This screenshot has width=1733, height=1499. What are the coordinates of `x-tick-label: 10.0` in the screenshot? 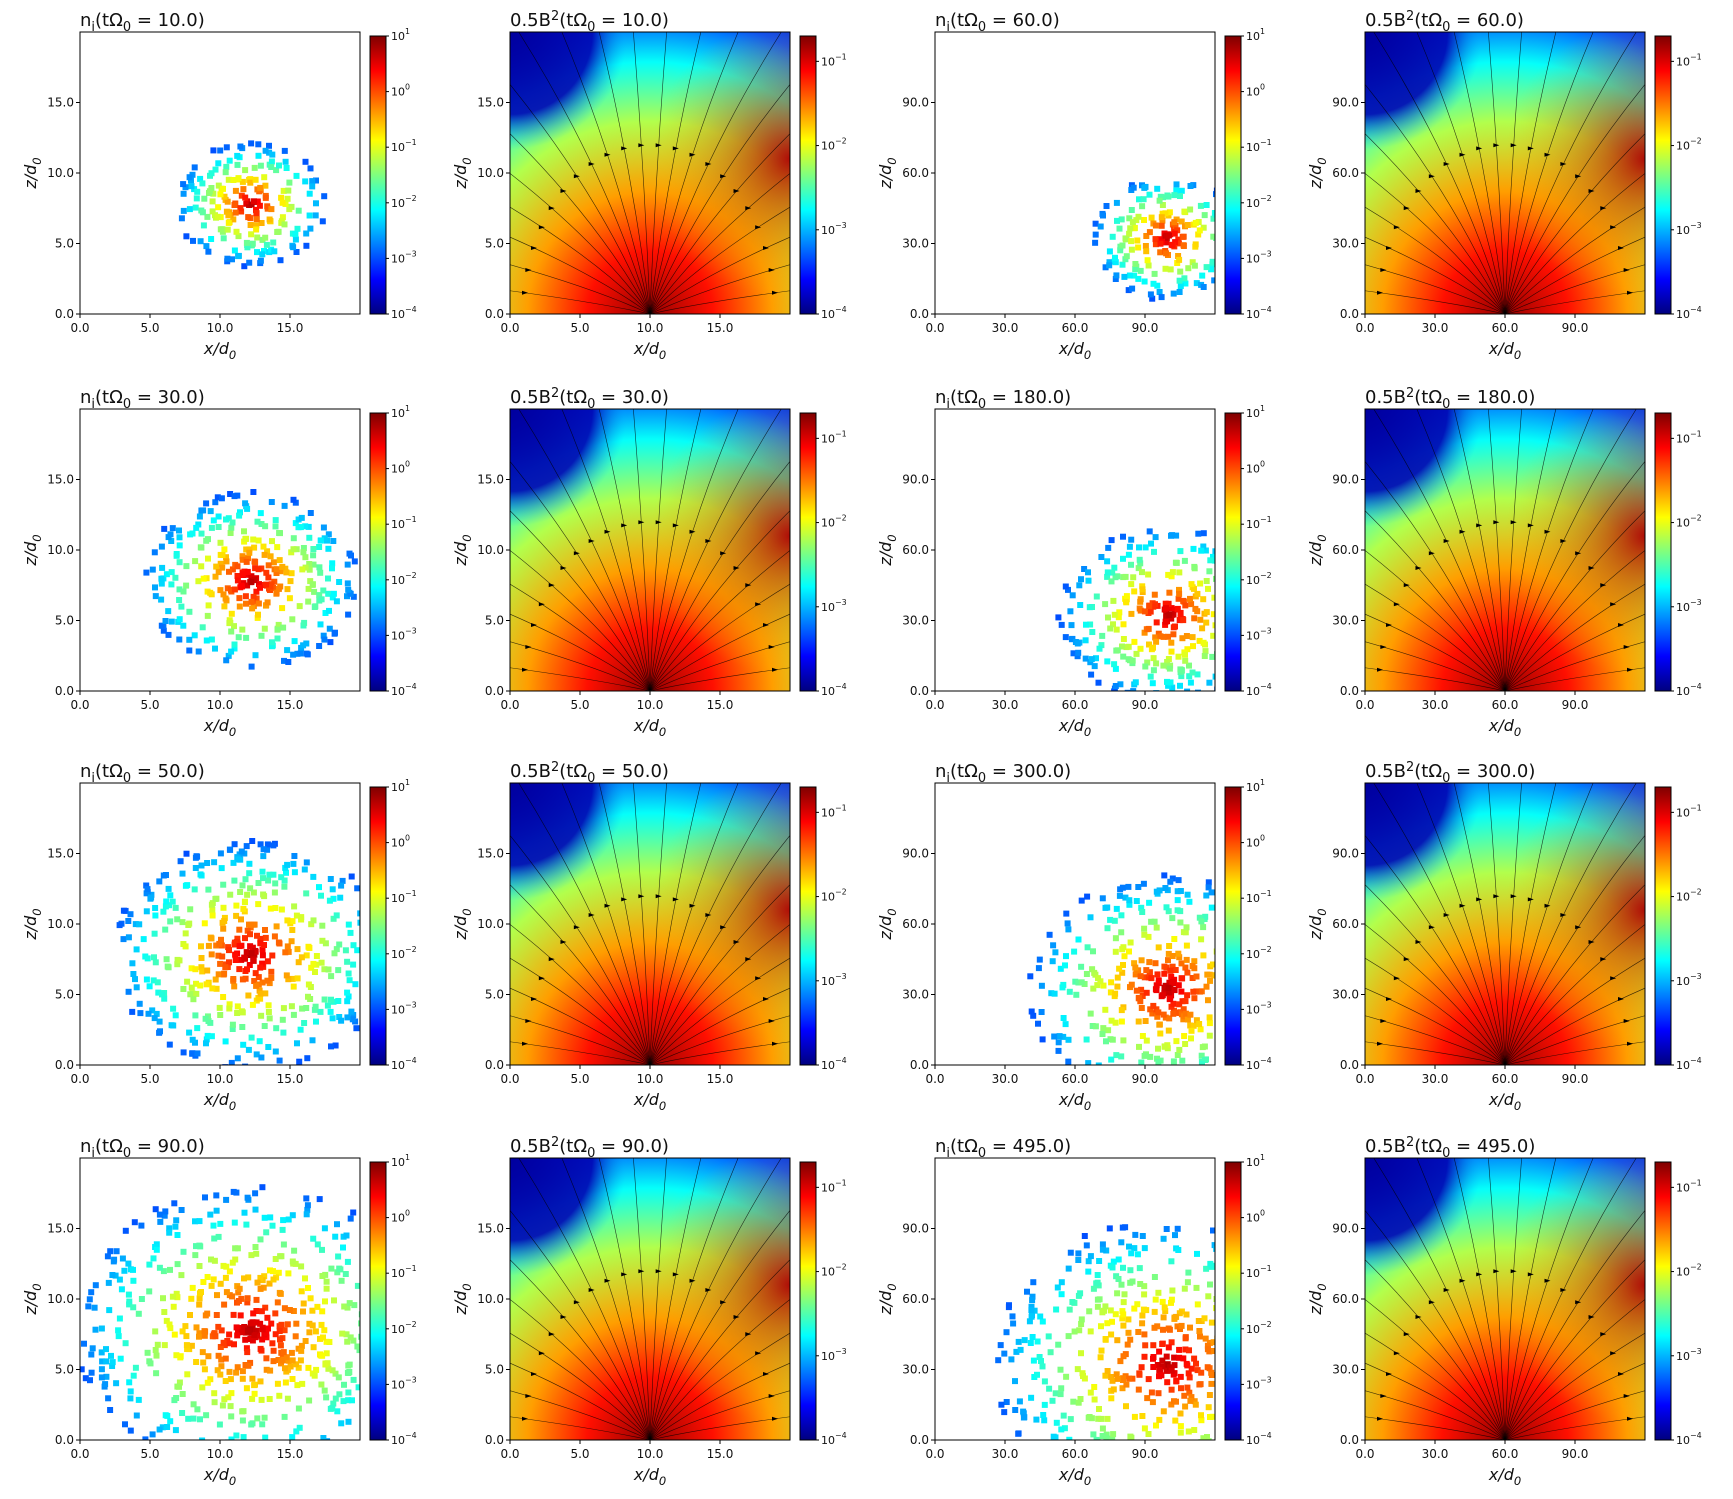 It's located at (220, 1079).